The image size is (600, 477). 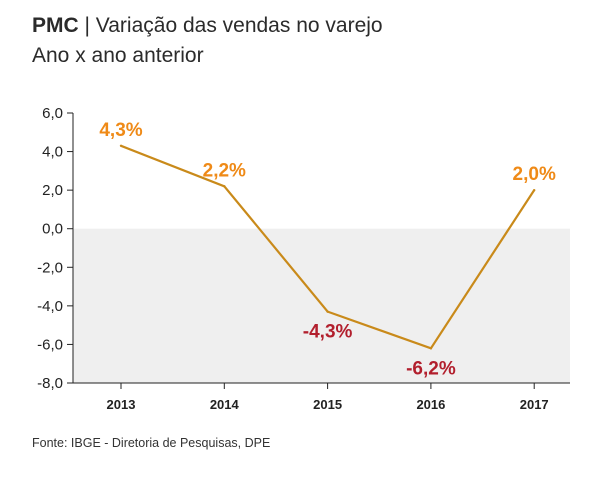 I want to click on y-tick-label: 4,0, so click(x=52, y=152).